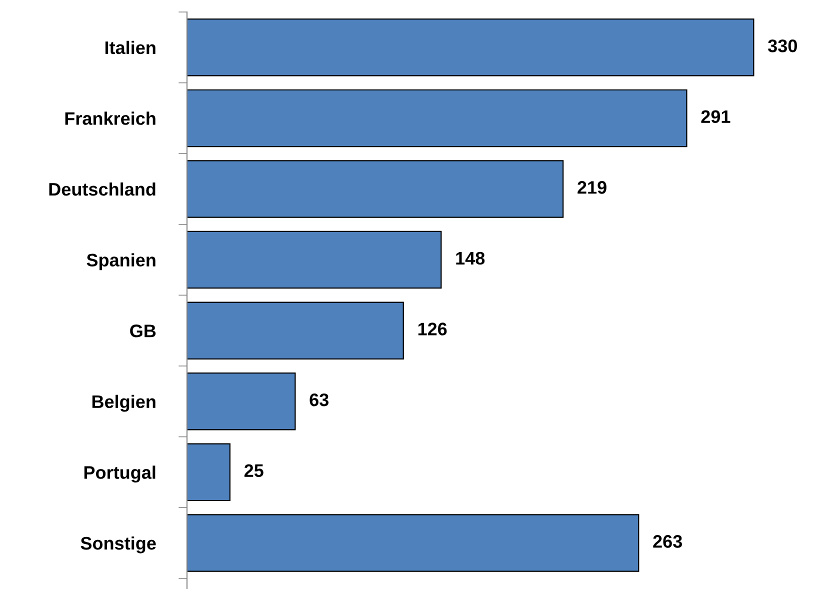 The height and width of the screenshot is (589, 824). I want to click on data-label: 263, so click(667, 541).